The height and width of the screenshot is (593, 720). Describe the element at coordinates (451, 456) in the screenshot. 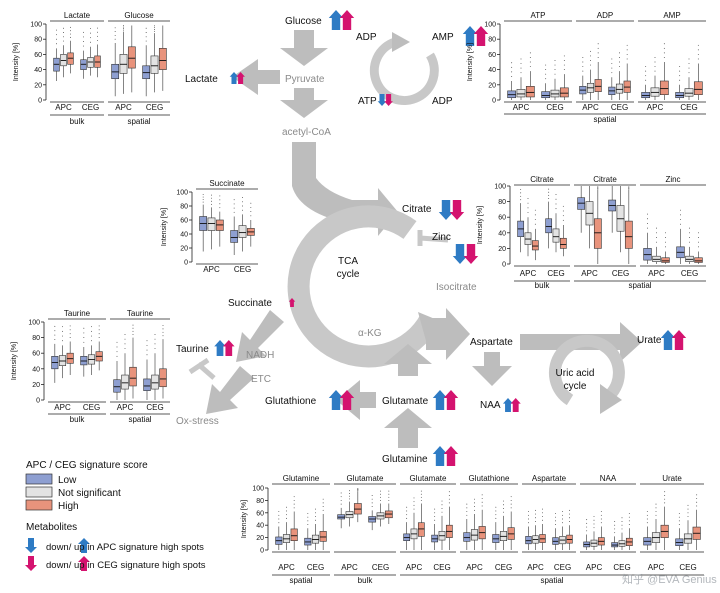

I see `glutamine-ceg-arrow-icon` at that location.